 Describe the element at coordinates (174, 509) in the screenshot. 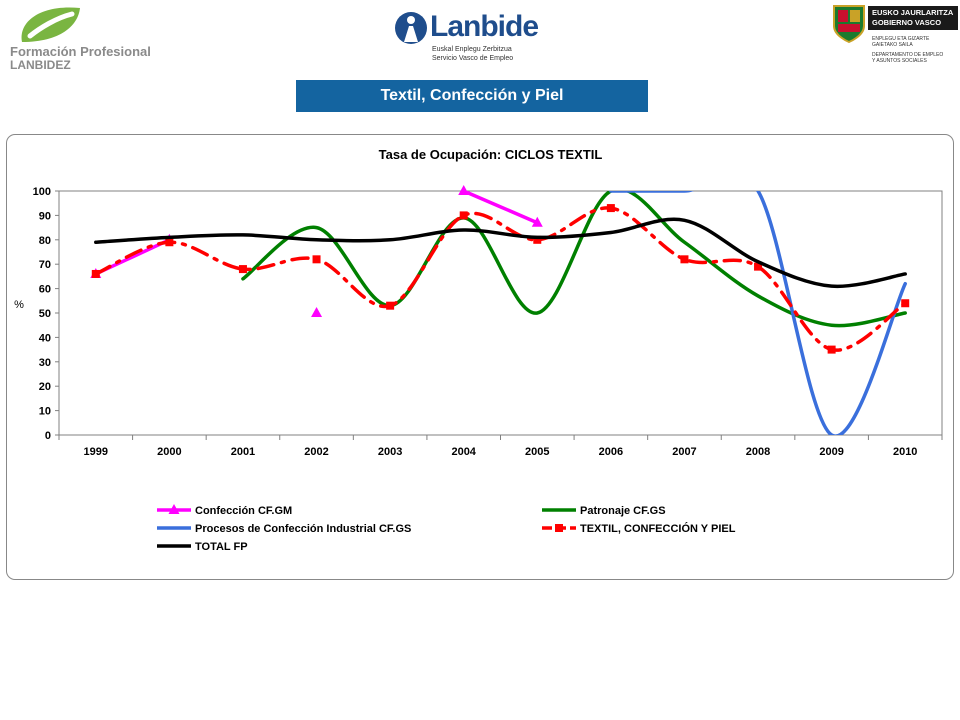

I see `legend-marker-confeccion-cf-gm` at that location.